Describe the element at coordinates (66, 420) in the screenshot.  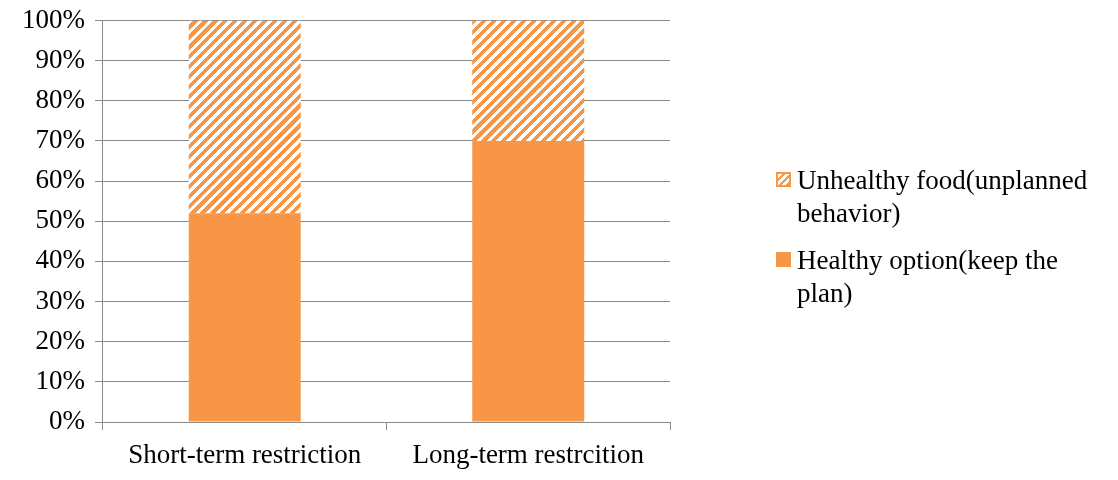
I see `y-tick-label: 0%` at that location.